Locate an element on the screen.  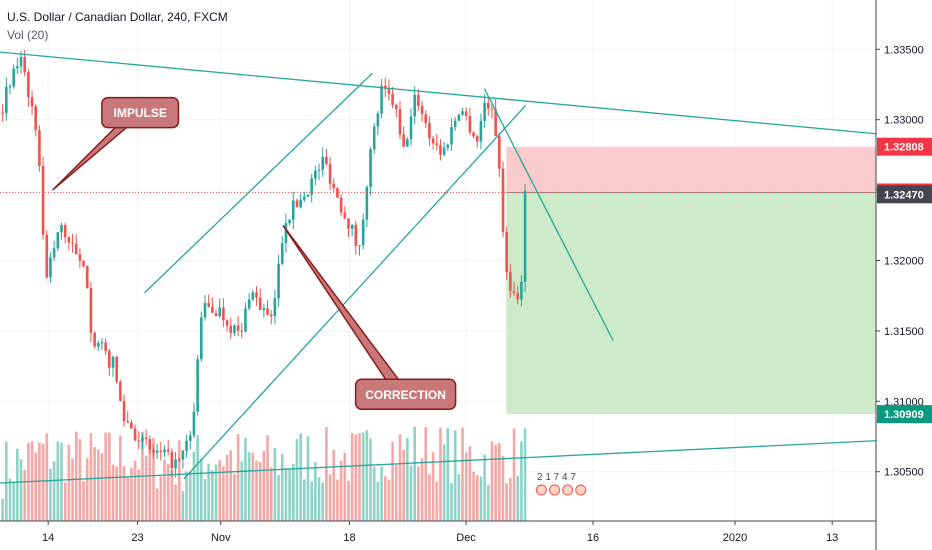
channel-upper-line is located at coordinates (258, 183).